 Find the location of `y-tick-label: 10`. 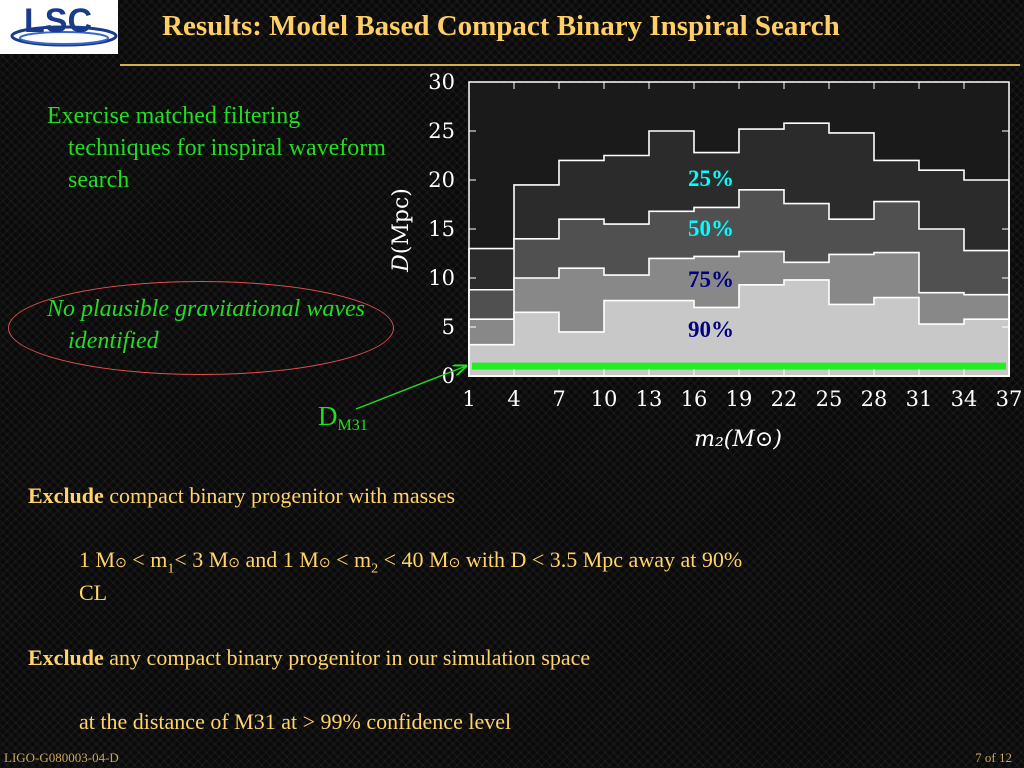

y-tick-label: 10 is located at coordinates (441, 278).